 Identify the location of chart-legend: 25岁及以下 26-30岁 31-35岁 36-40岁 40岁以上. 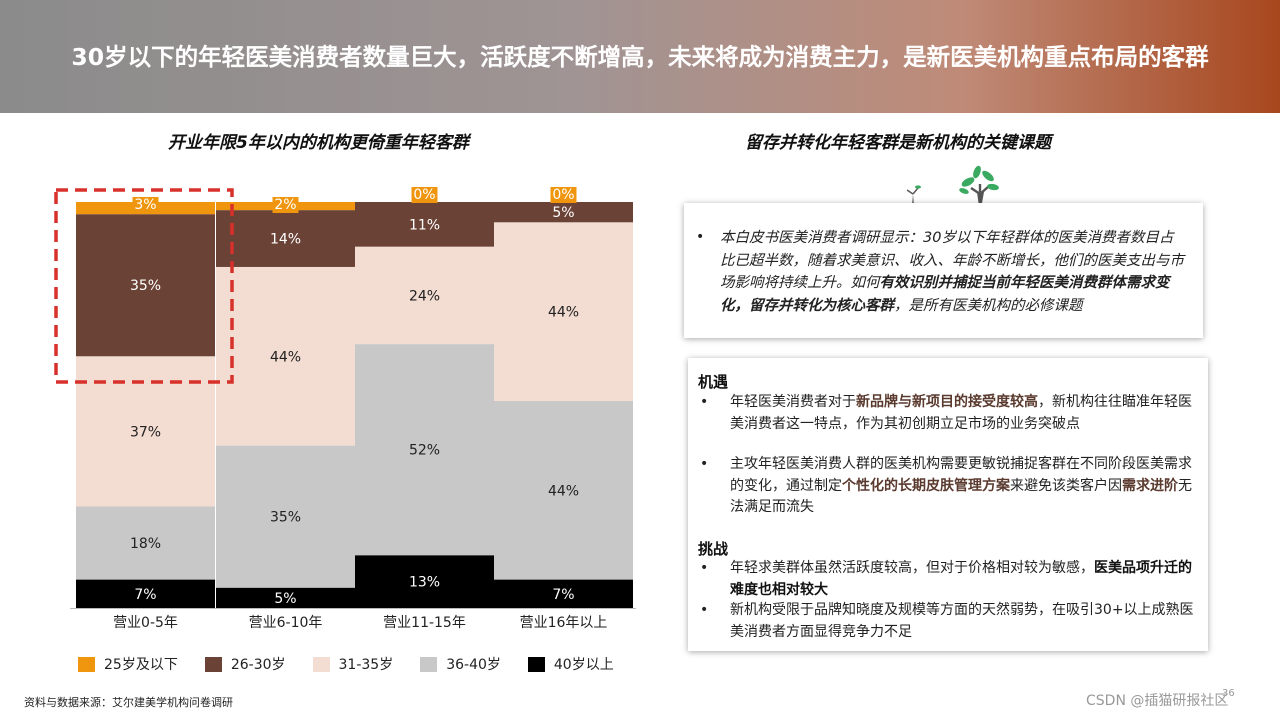
(359, 664).